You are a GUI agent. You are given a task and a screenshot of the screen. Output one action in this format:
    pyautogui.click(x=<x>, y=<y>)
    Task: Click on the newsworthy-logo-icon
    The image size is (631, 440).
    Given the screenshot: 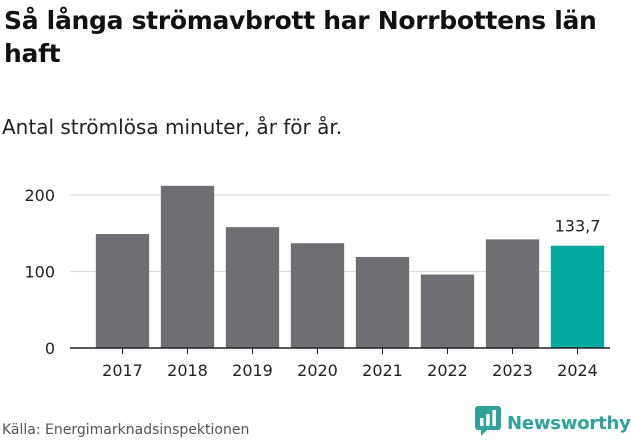 What is the action you would take?
    pyautogui.click(x=488, y=423)
    